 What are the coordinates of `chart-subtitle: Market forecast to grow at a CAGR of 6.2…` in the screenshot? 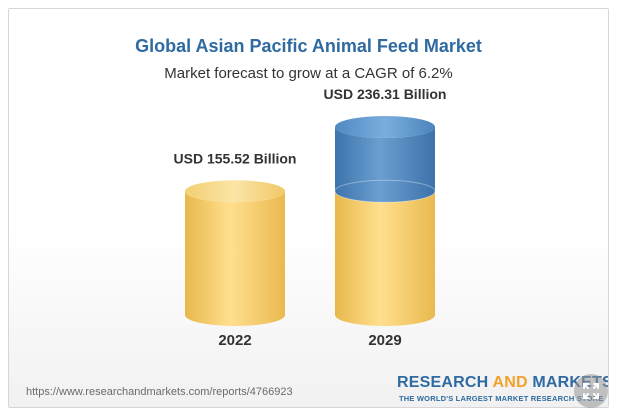 It's located at (308, 73).